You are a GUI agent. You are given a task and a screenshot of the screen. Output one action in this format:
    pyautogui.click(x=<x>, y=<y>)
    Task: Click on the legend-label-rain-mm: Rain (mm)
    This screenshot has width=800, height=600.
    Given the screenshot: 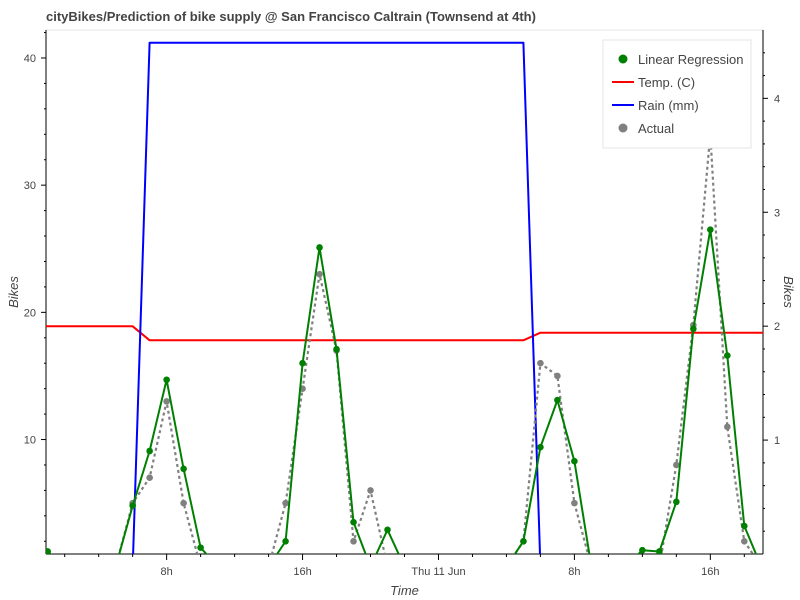 What is the action you would take?
    pyautogui.click(x=668, y=105)
    